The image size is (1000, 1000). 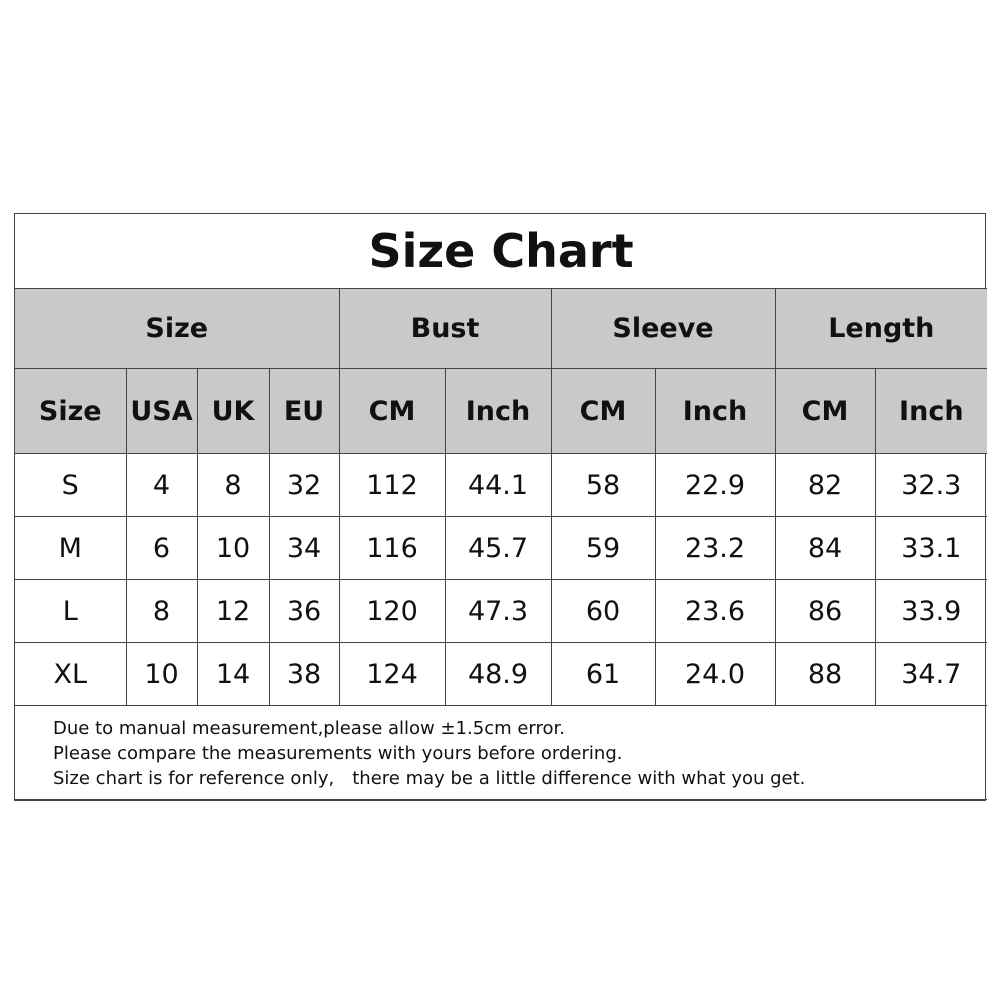 I want to click on sub-header-cell: EU, so click(x=304, y=411).